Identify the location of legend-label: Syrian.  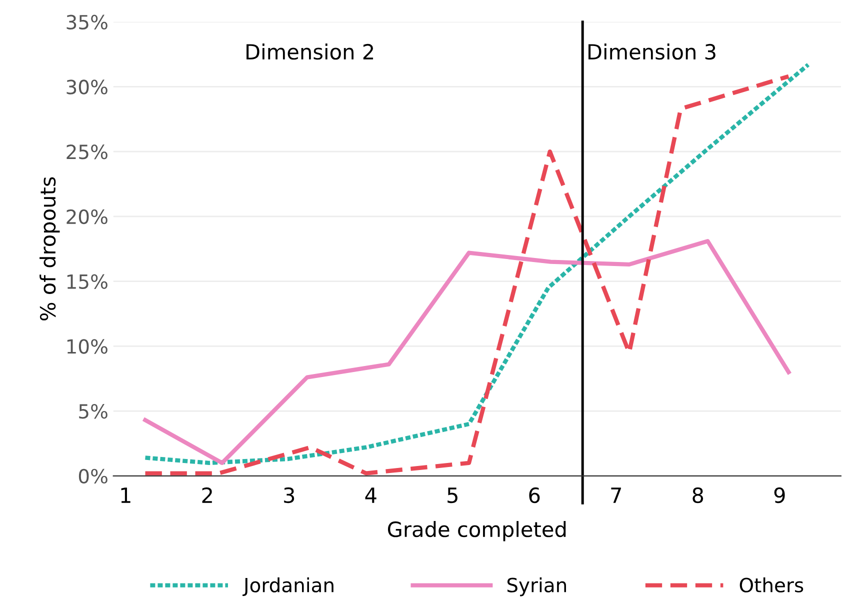
(536, 586).